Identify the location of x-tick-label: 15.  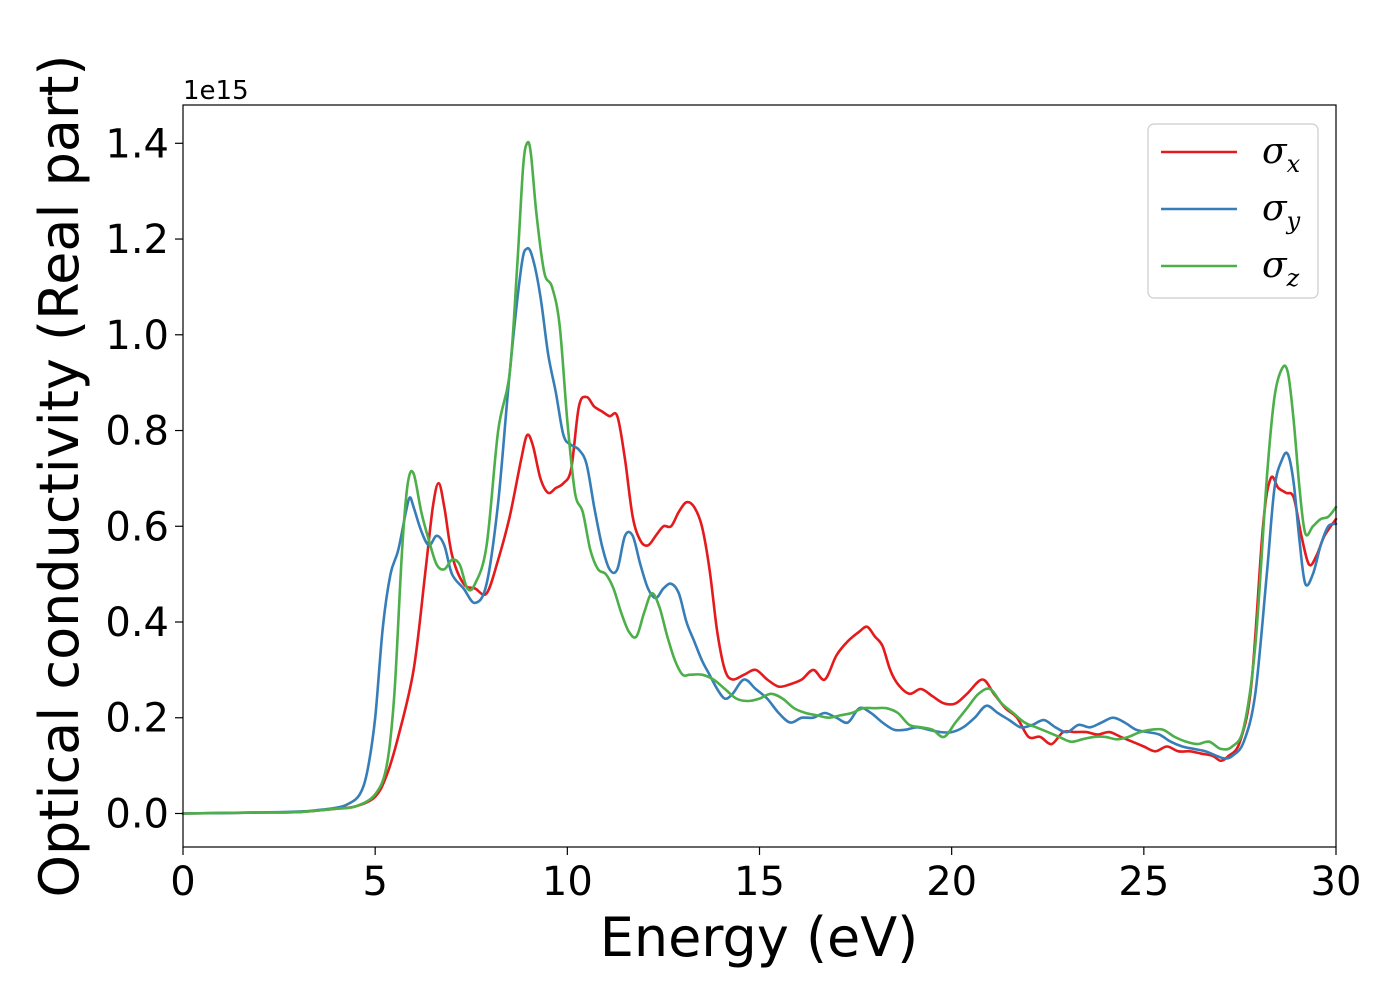
(759, 882).